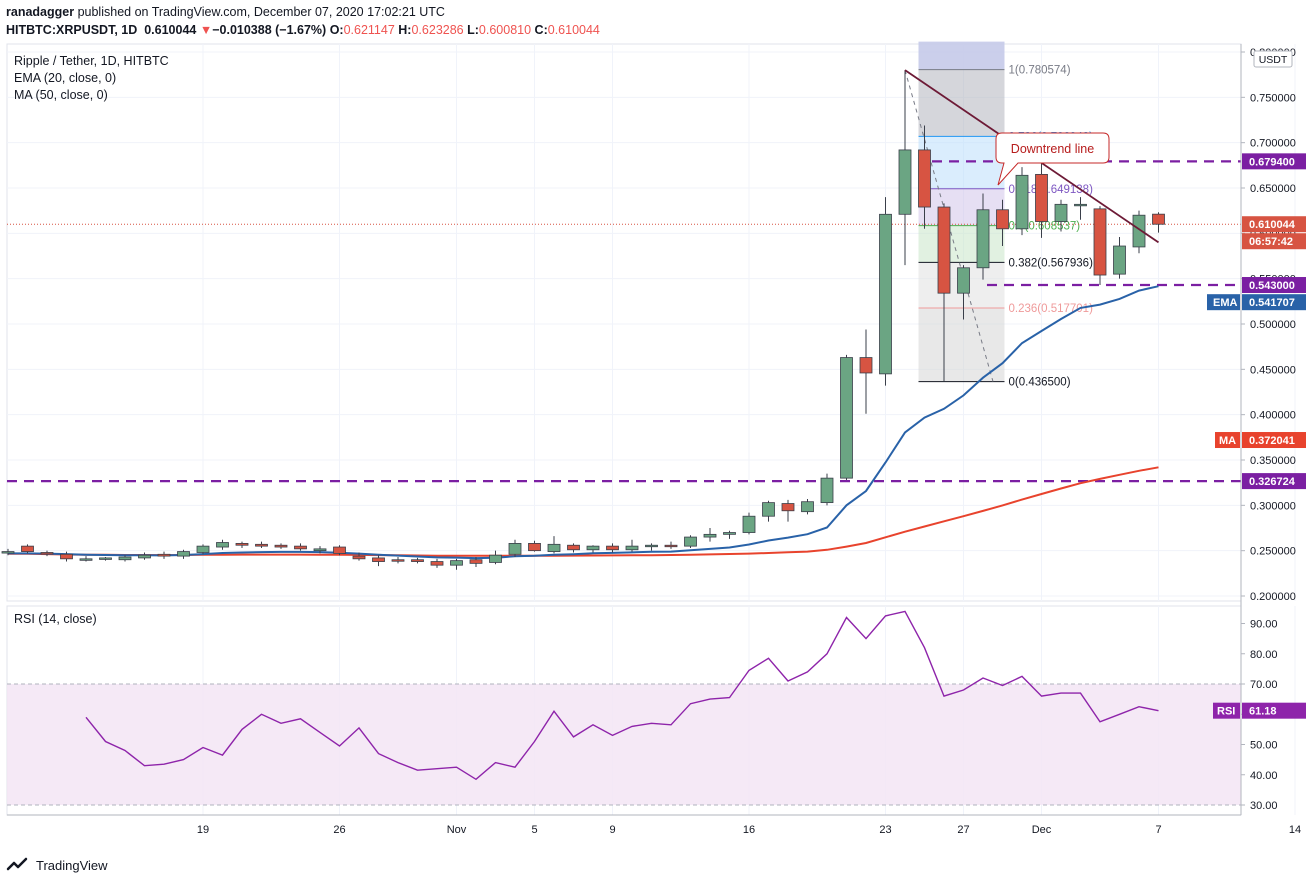  What do you see at coordinates (457, 830) in the screenshot?
I see `time-tick-label: Nov` at bounding box center [457, 830].